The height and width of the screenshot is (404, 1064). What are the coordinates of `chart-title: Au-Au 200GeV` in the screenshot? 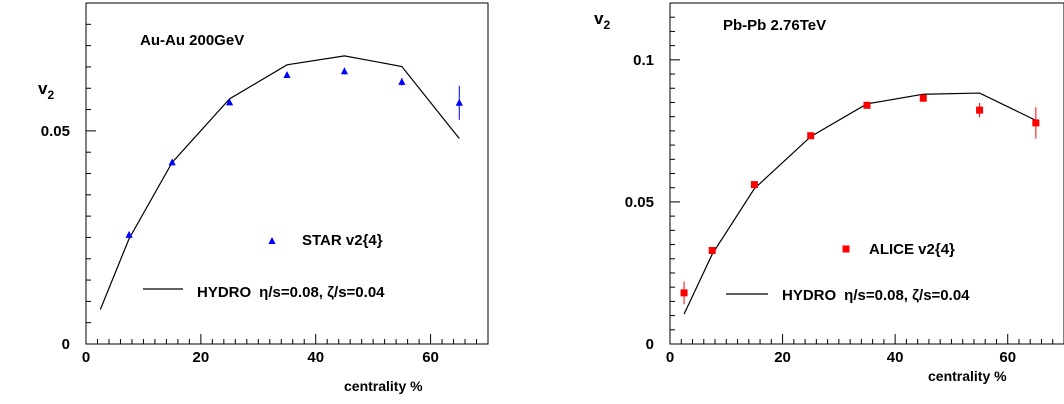 It's located at (192, 40).